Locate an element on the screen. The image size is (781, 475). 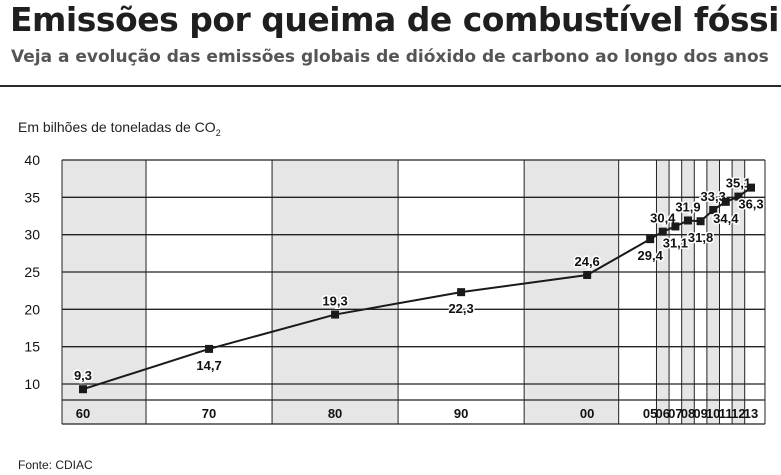
x-tick-label: 90 is located at coordinates (461, 413).